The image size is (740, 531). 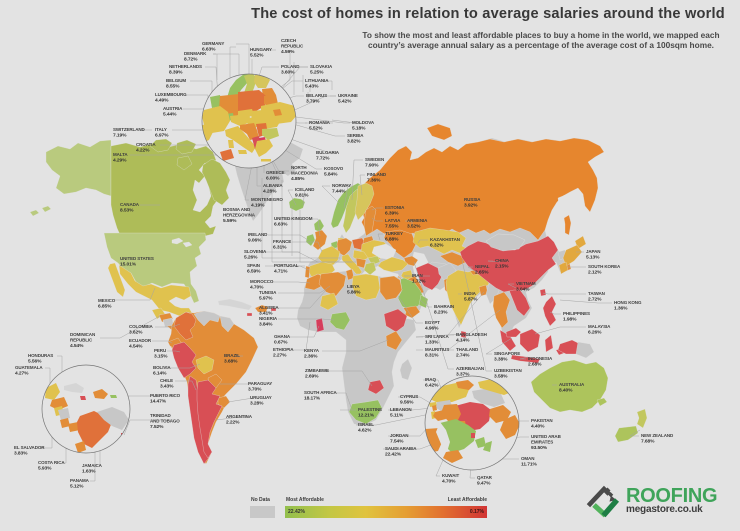 What do you see at coordinates (401, 409) in the screenshot?
I see `svg-text: LEBANON` at bounding box center [401, 409].